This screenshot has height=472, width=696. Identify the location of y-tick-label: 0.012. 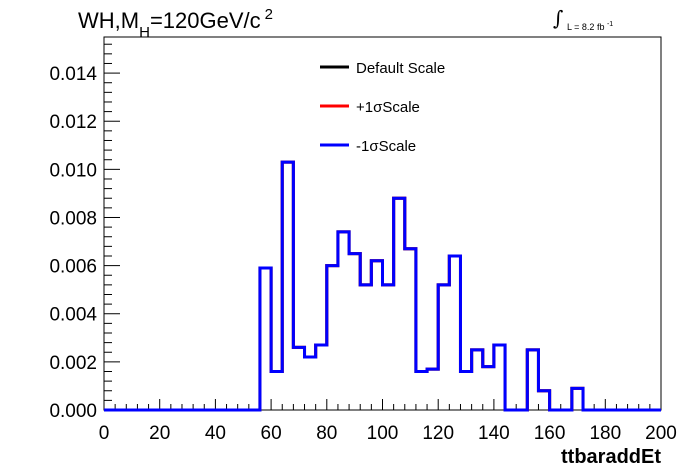
(73, 122).